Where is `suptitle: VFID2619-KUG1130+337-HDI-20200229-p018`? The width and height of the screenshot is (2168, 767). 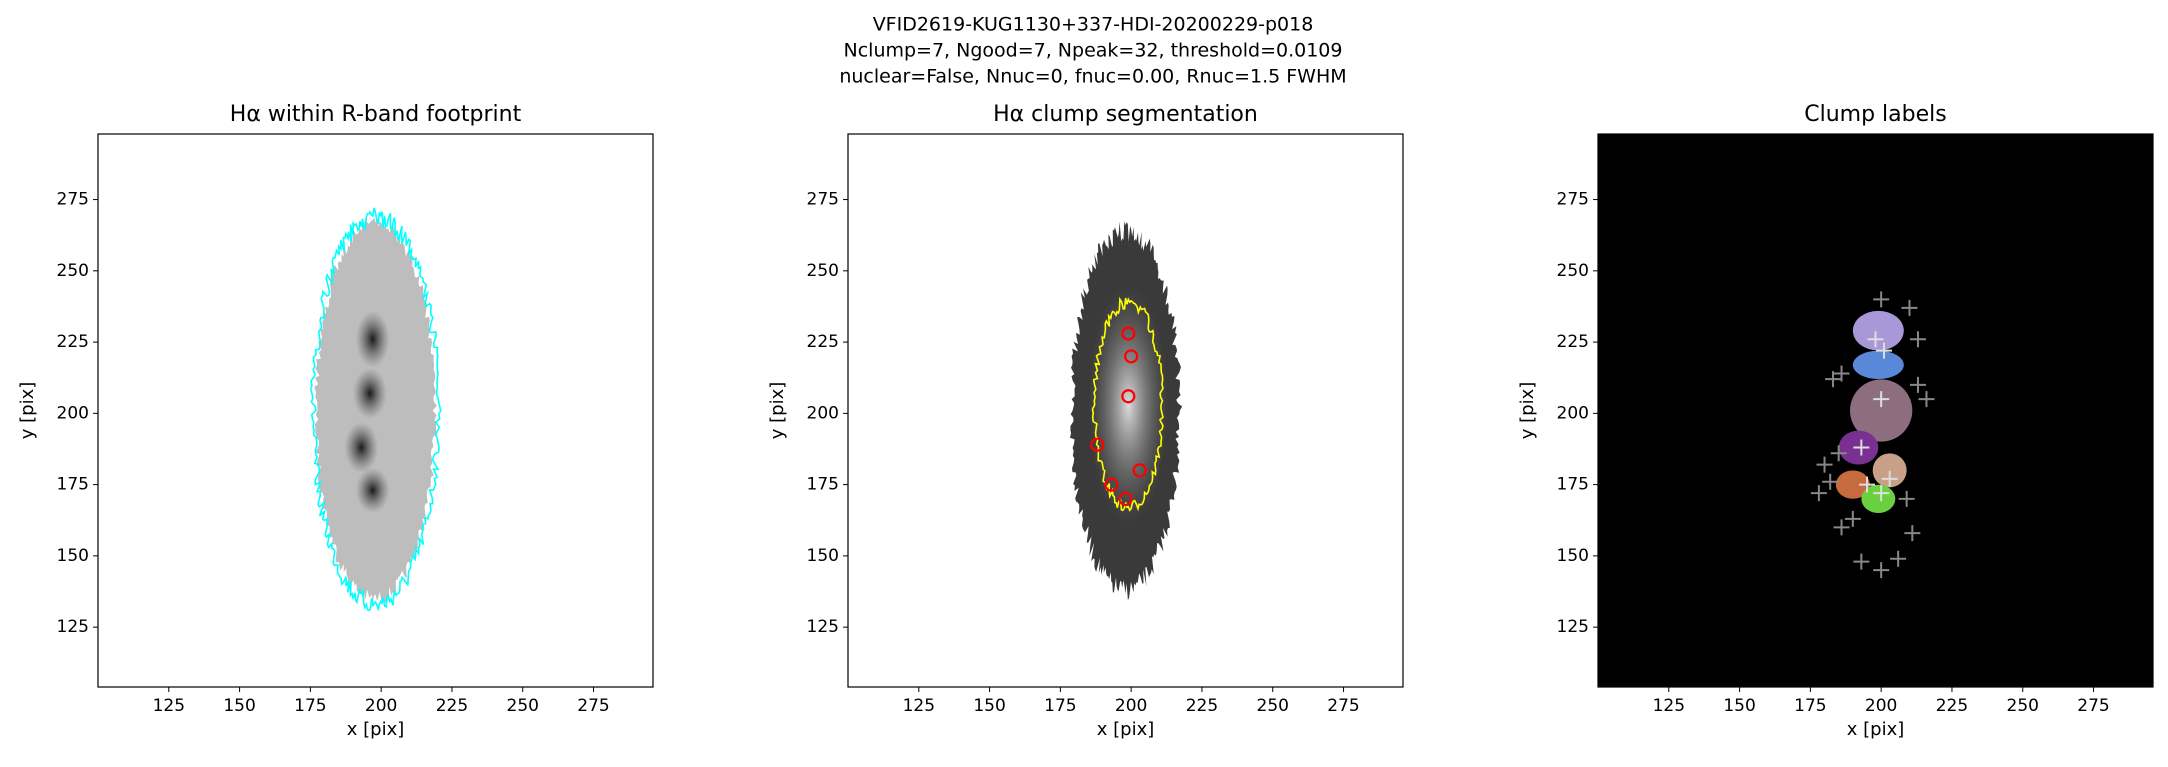 suptitle: VFID2619-KUG1130+337-HDI-20200229-p018 is located at coordinates (1093, 25).